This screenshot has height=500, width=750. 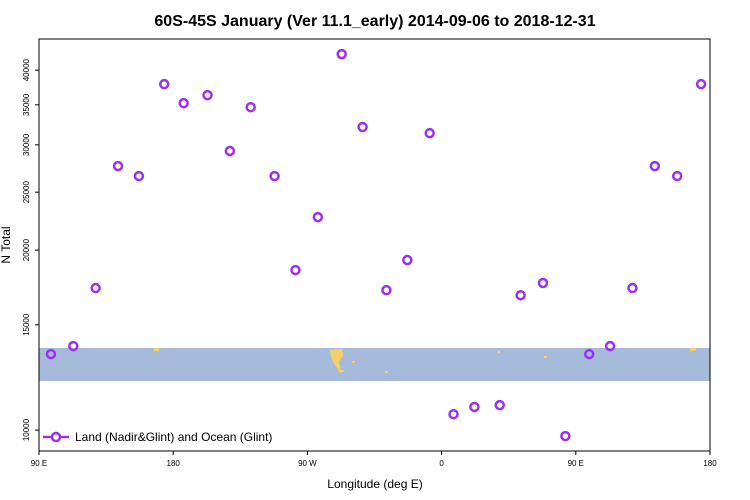 I want to click on y-tick-label: 25000, so click(x=26, y=192).